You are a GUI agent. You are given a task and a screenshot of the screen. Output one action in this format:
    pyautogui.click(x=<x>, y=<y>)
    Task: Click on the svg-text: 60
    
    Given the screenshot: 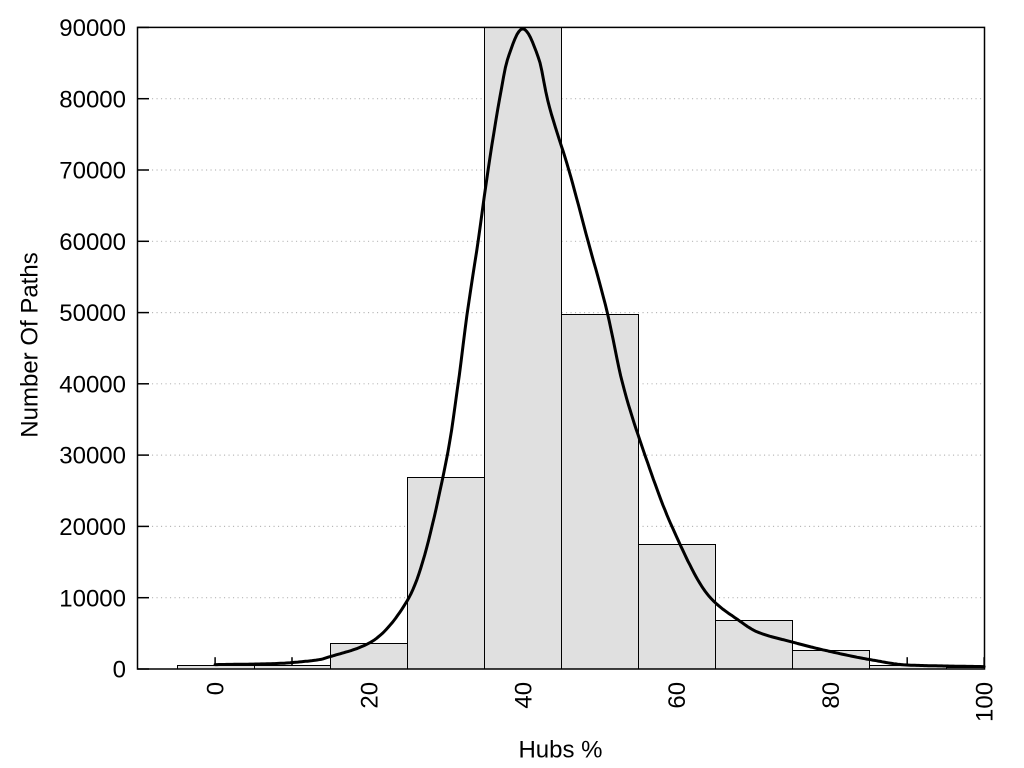 What is the action you would take?
    pyautogui.click(x=677, y=695)
    